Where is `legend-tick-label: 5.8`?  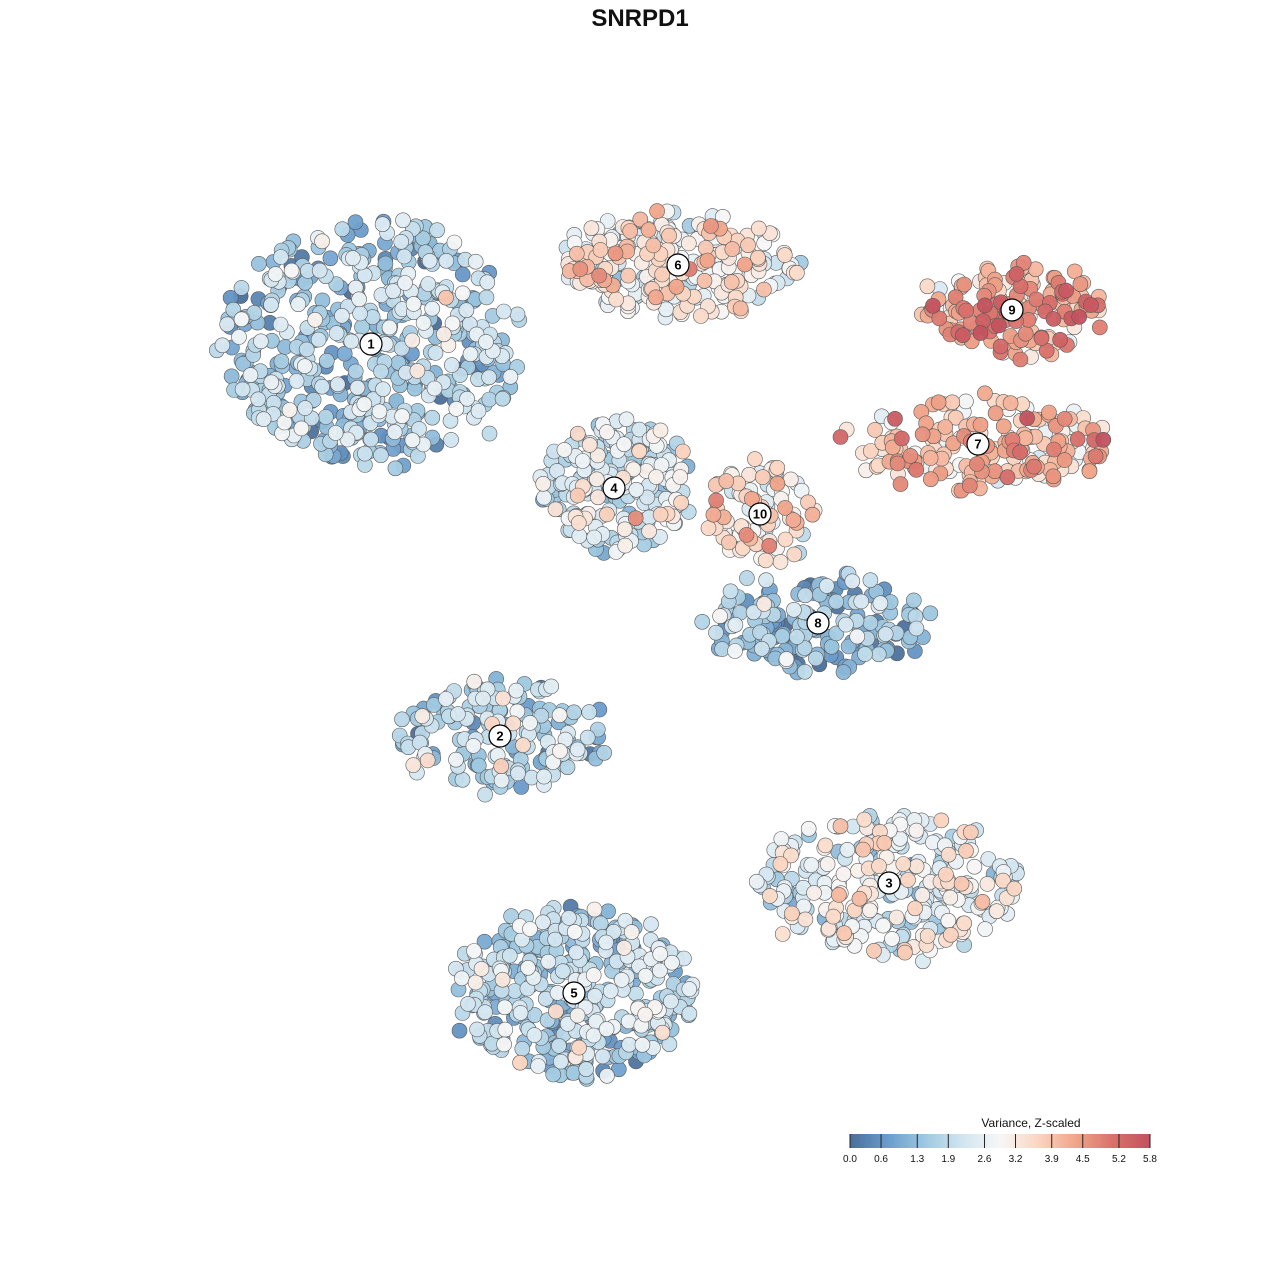
legend-tick-label: 5.8 is located at coordinates (1150, 1159).